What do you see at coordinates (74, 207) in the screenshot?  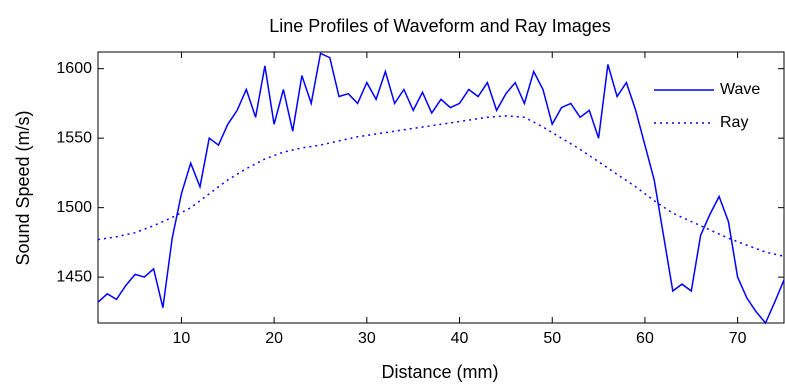 I see `y-tick-label: 1500` at bounding box center [74, 207].